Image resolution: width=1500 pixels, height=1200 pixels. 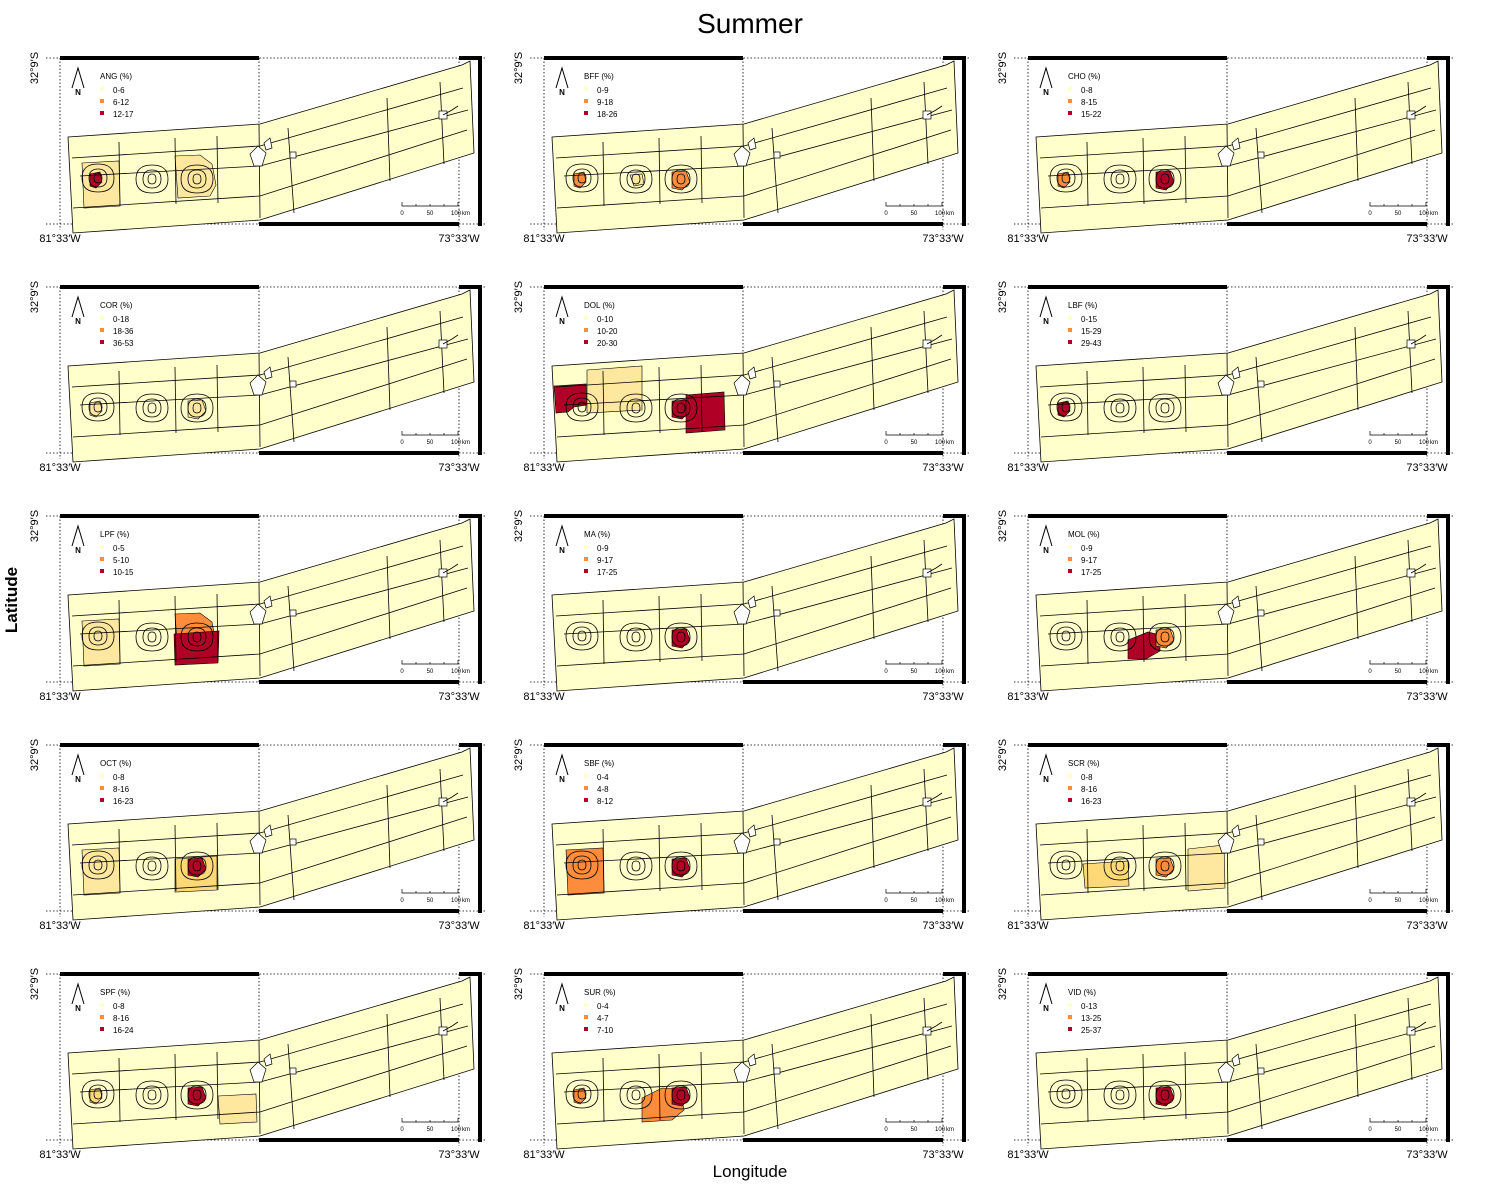 What do you see at coordinates (1424, 214) in the screenshot?
I see `scale-tick: 100` at bounding box center [1424, 214].